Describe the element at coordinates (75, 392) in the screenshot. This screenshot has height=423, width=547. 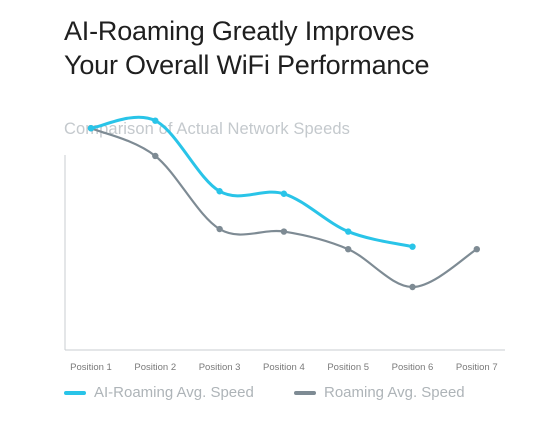
I see `legend-swatch-ai-roaming` at that location.